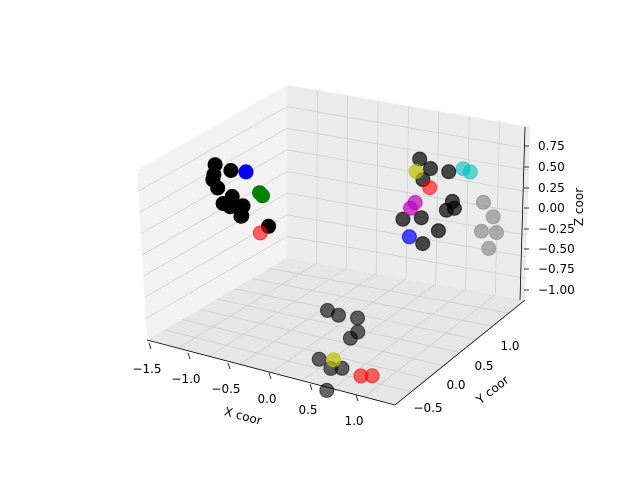 Image resolution: width=640 pixels, height=480 pixels. I want to click on x-tick-label: 1.0, so click(353, 421).